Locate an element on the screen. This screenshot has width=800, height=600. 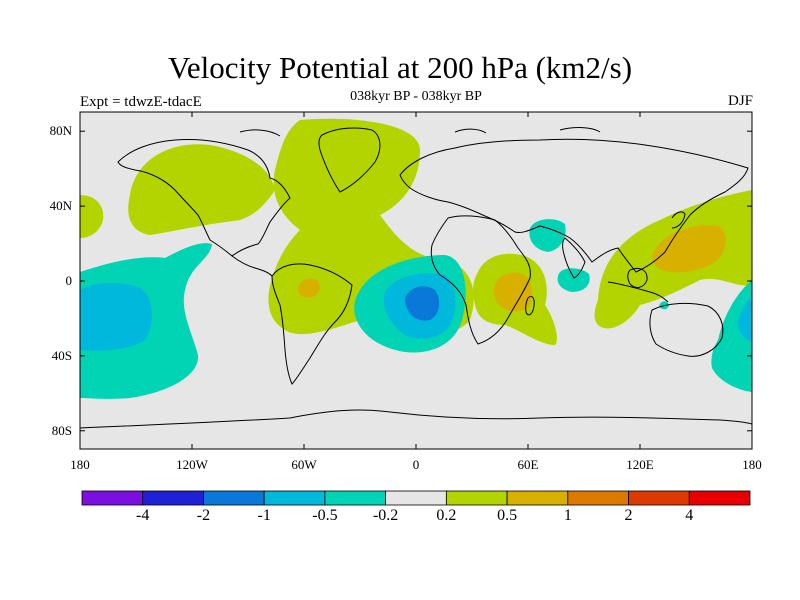
contour-negative-southeast-pacific-core is located at coordinates (744, 319).